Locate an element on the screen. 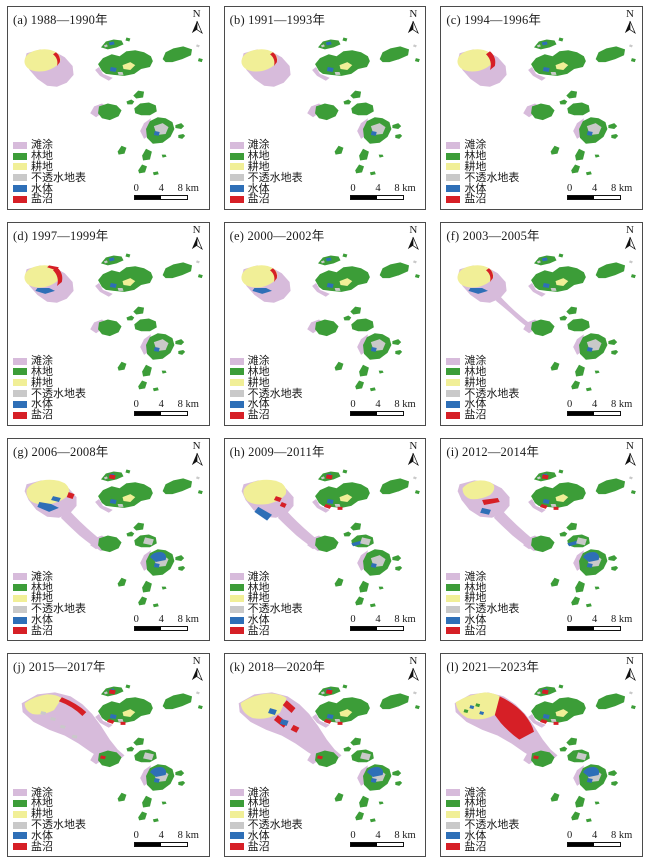  legend-label: 林地 is located at coordinates (258, 803).